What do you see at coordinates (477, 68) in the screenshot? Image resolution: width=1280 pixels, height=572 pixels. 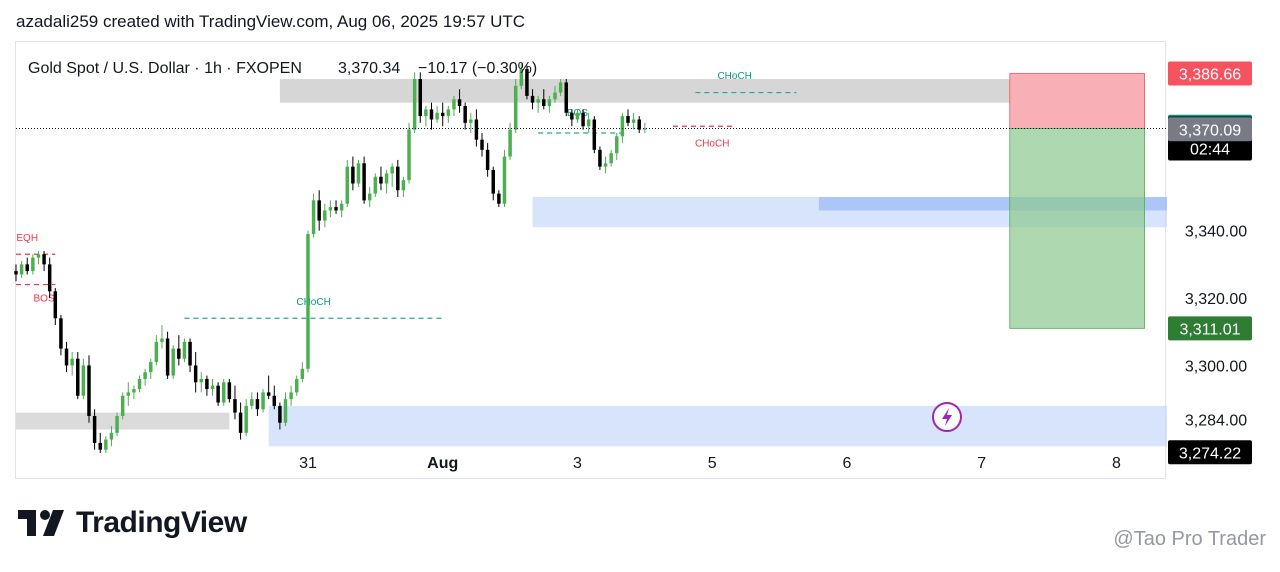 I see `legend-change: −10.17 (−0.30%)` at bounding box center [477, 68].